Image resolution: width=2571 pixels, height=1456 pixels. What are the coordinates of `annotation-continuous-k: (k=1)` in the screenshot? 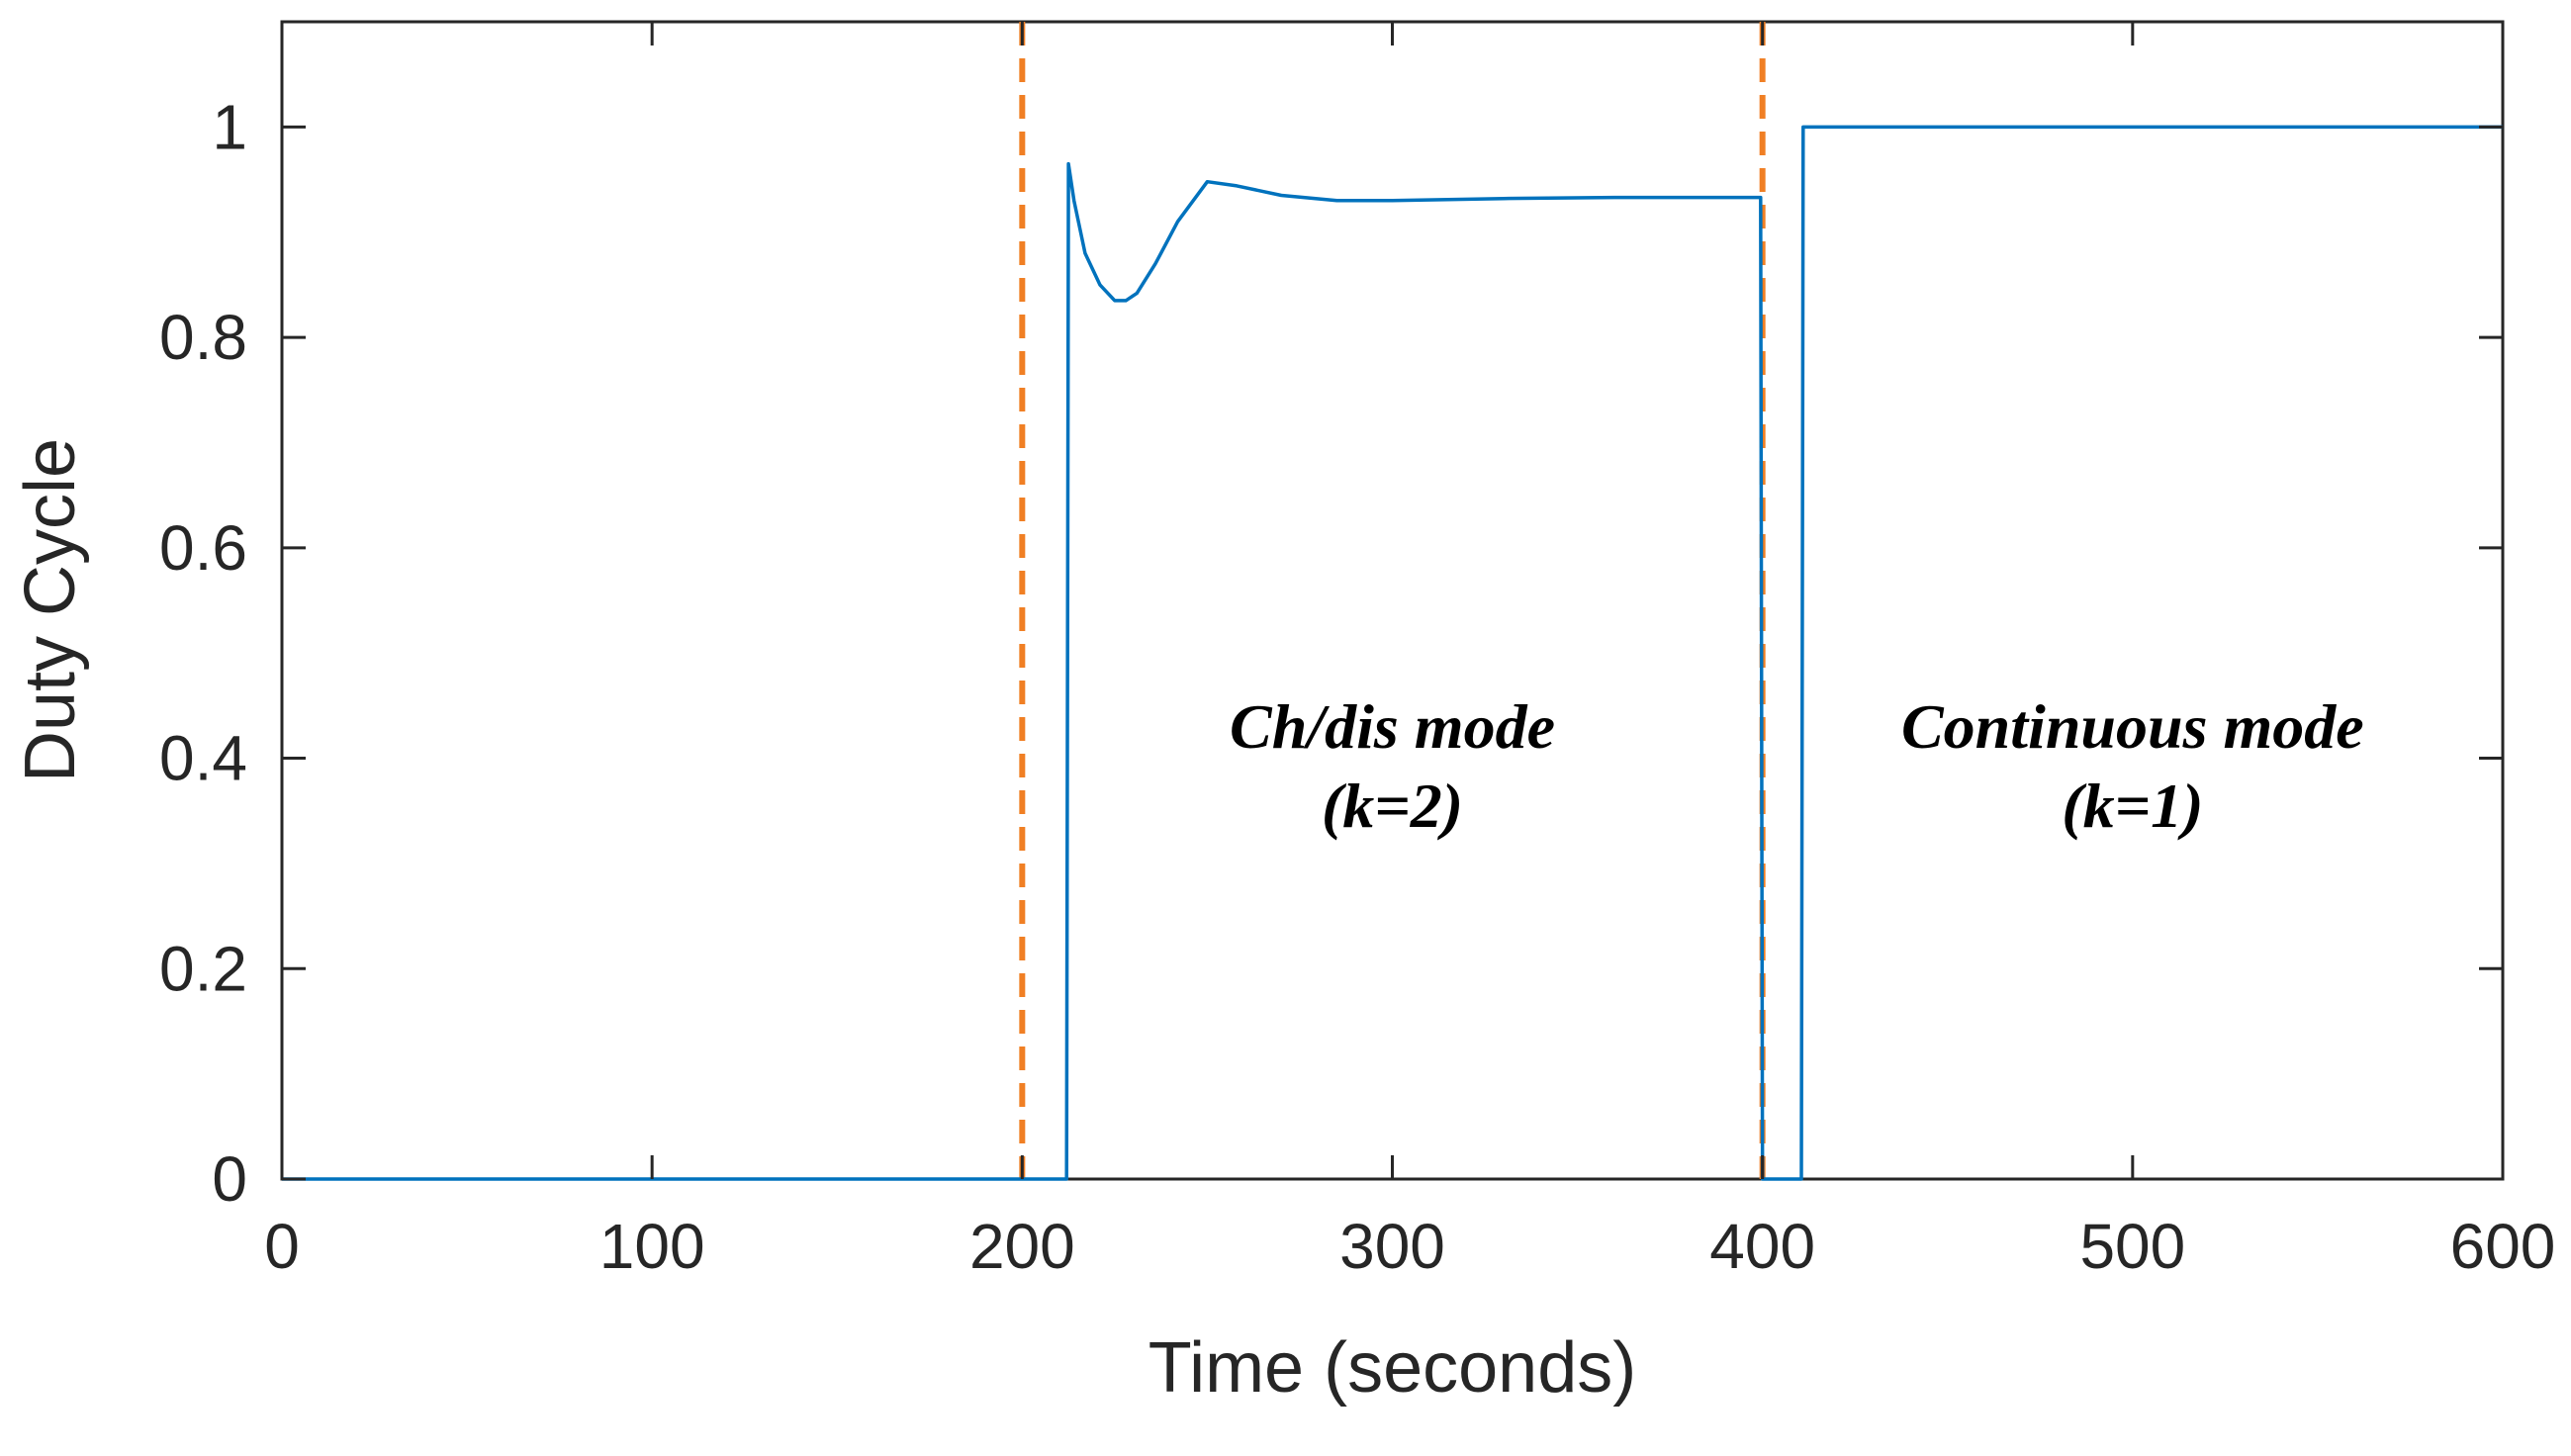 It's located at (2132, 806).